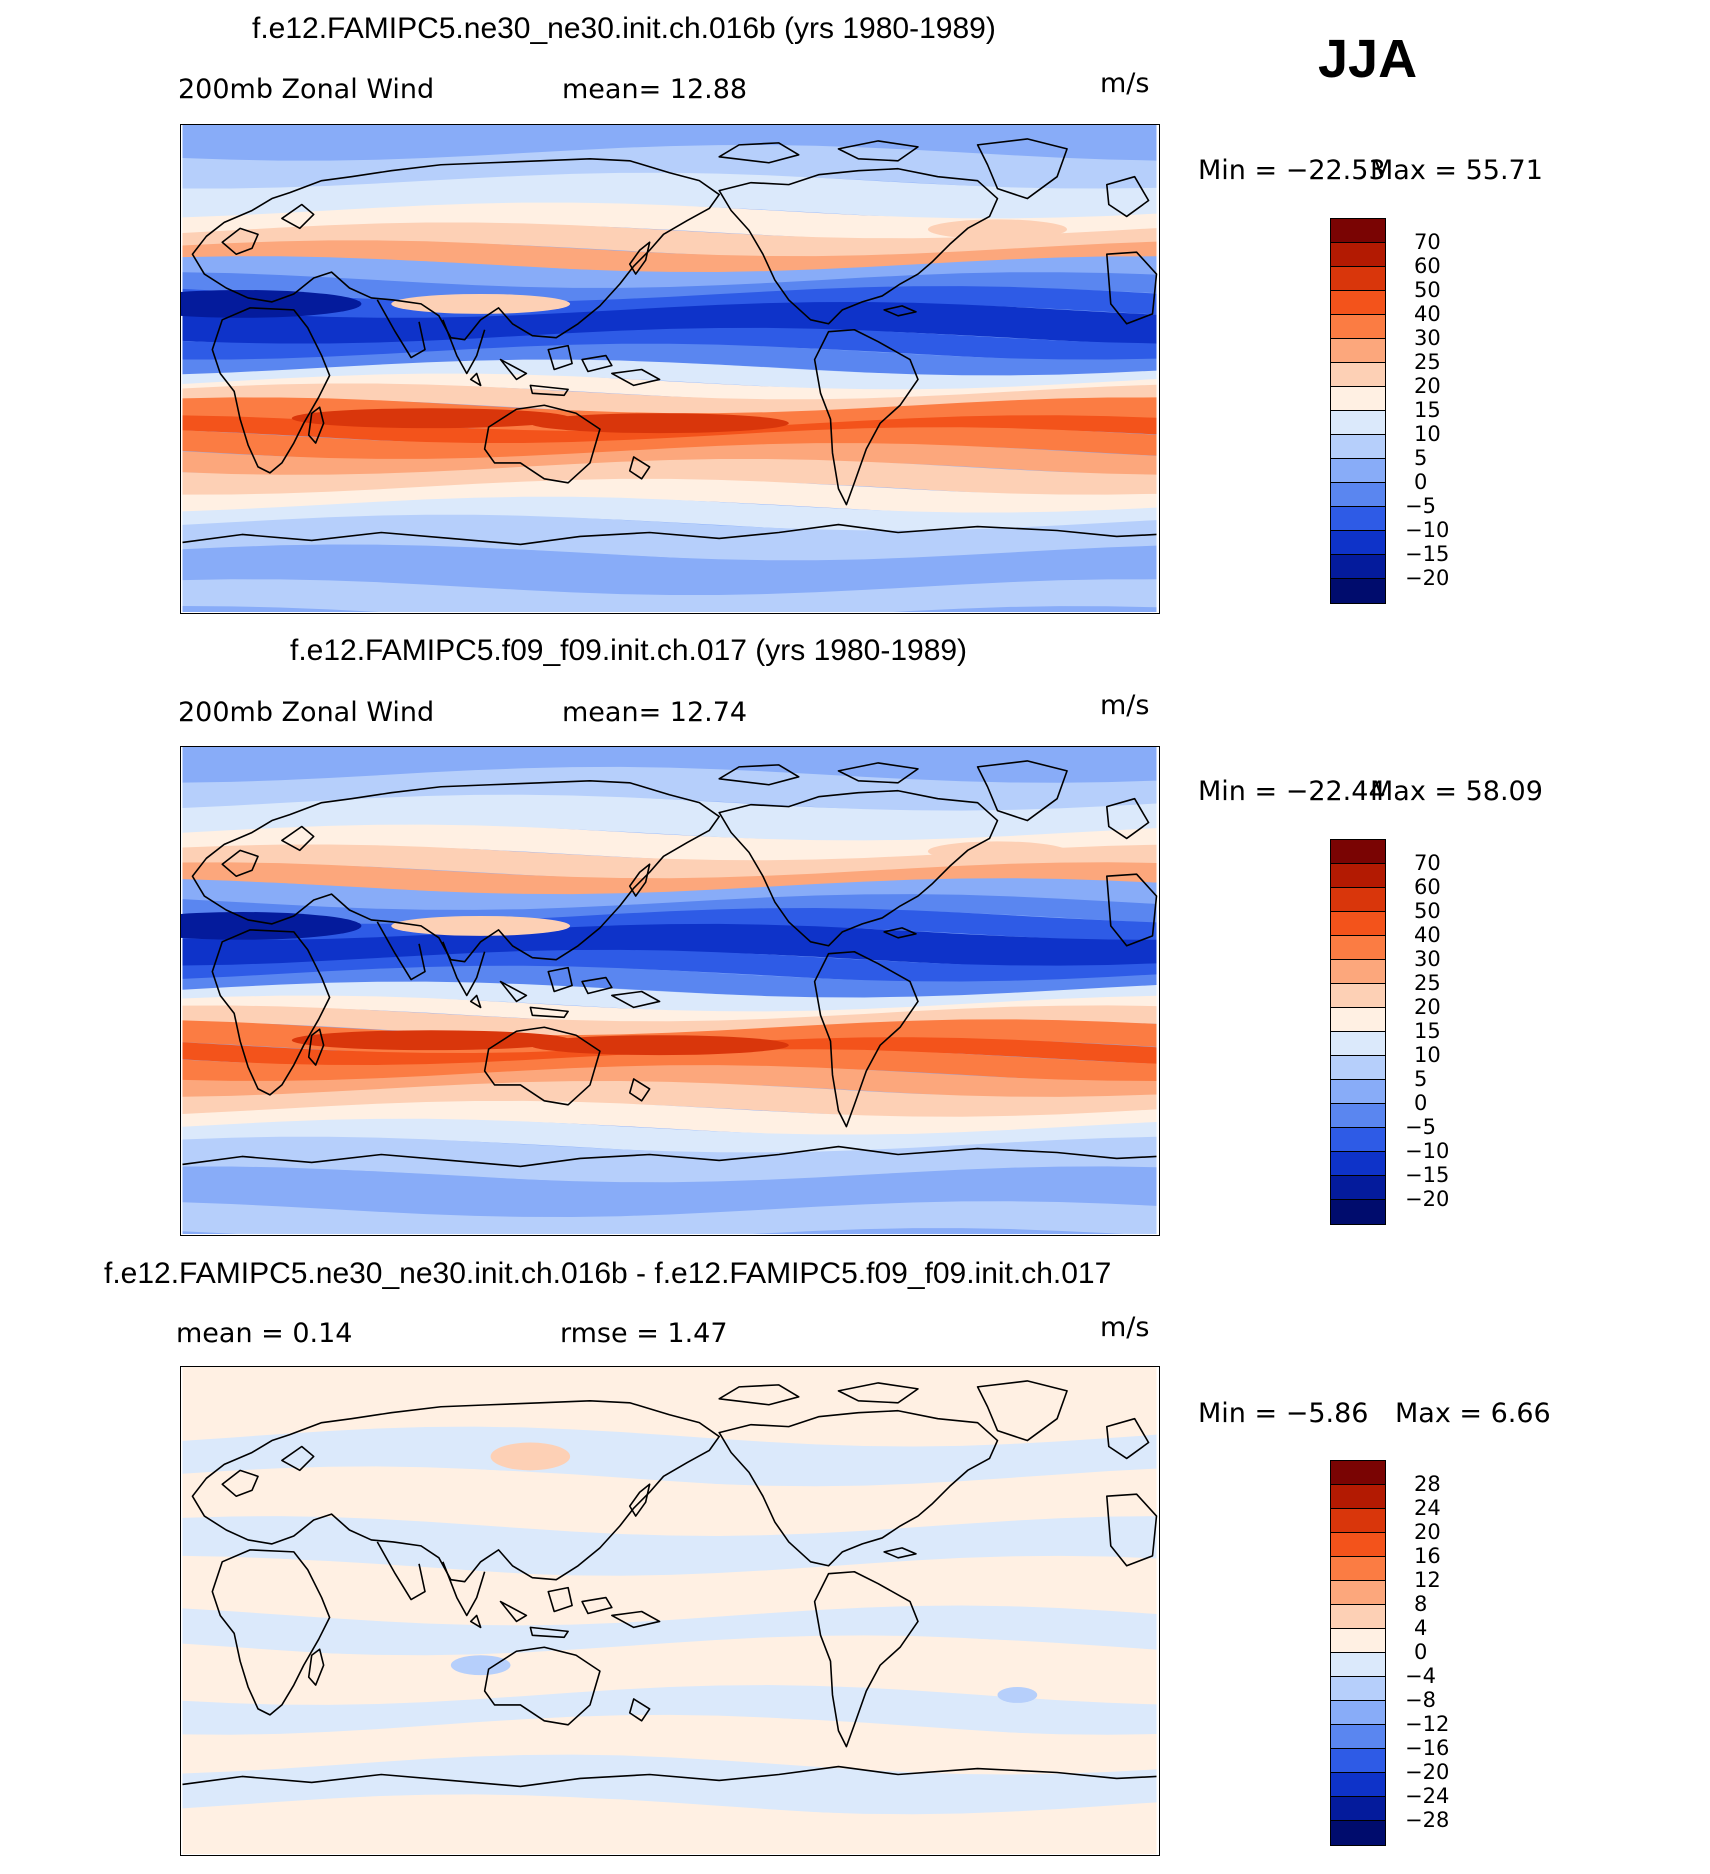  What do you see at coordinates (1125, 83) in the screenshot?
I see `panel-1-units: m/s` at bounding box center [1125, 83].